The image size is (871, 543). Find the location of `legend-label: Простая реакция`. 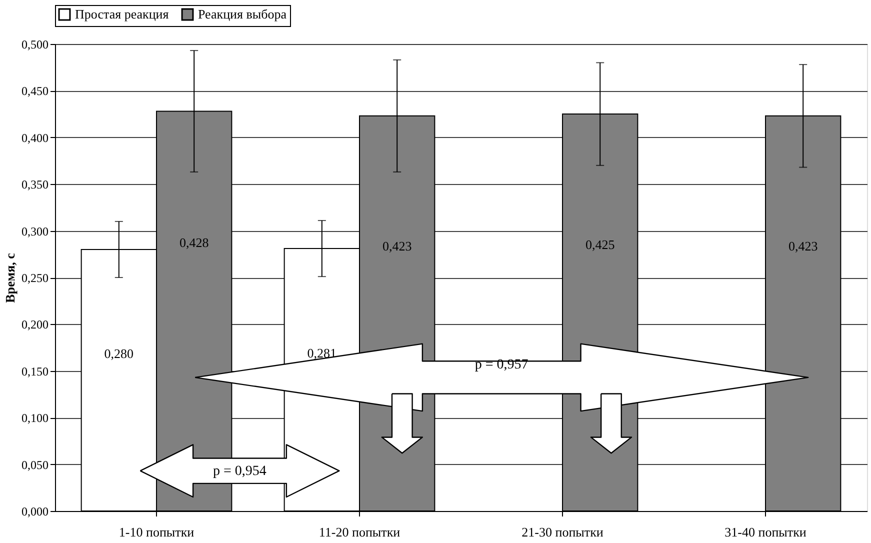

legend-label: Простая реакция is located at coordinates (122, 14).